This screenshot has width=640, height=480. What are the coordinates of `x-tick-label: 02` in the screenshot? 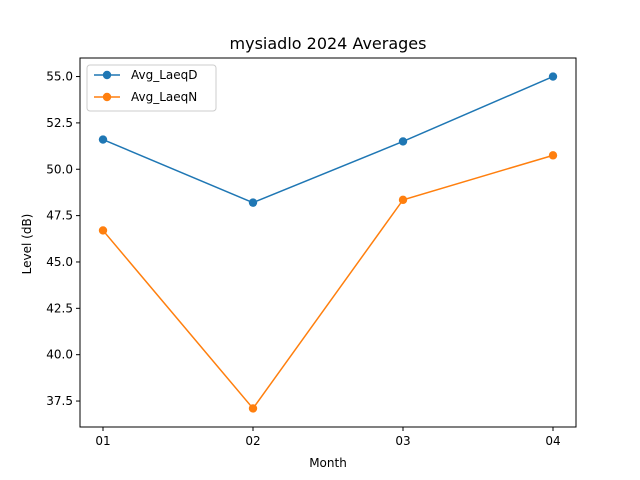 It's located at (252, 441).